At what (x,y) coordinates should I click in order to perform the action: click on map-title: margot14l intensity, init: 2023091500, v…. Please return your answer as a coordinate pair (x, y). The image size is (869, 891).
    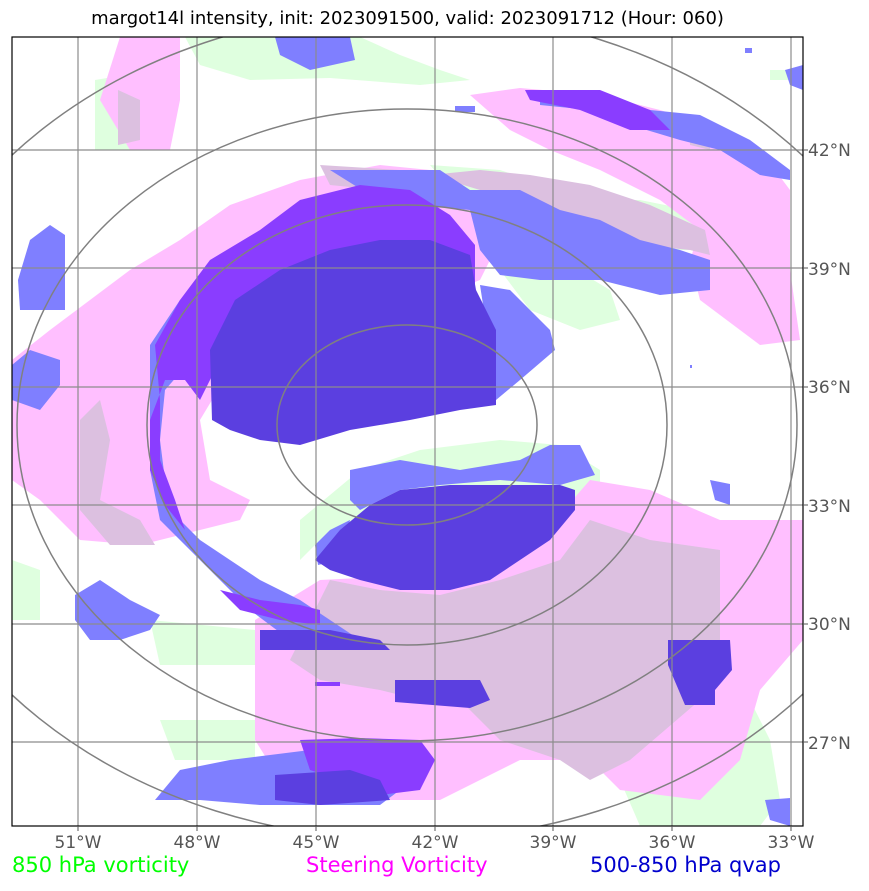
    Looking at the image, I should click on (407, 18).